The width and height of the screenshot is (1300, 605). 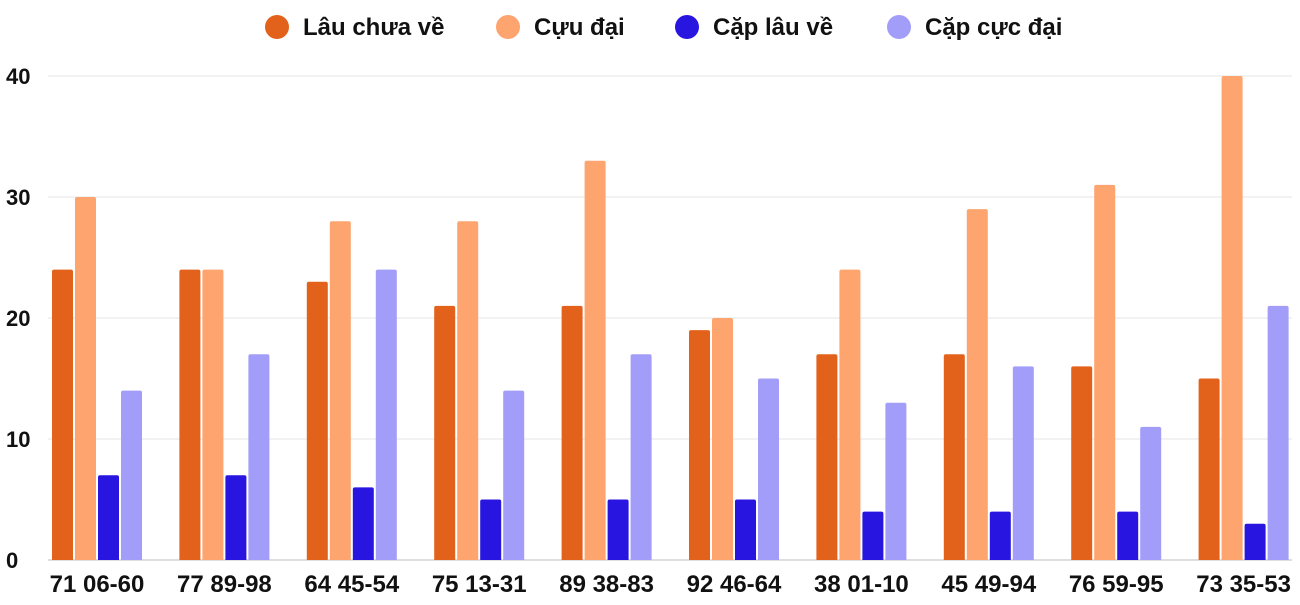 What do you see at coordinates (18, 439) in the screenshot?
I see `y-tick-label: 10` at bounding box center [18, 439].